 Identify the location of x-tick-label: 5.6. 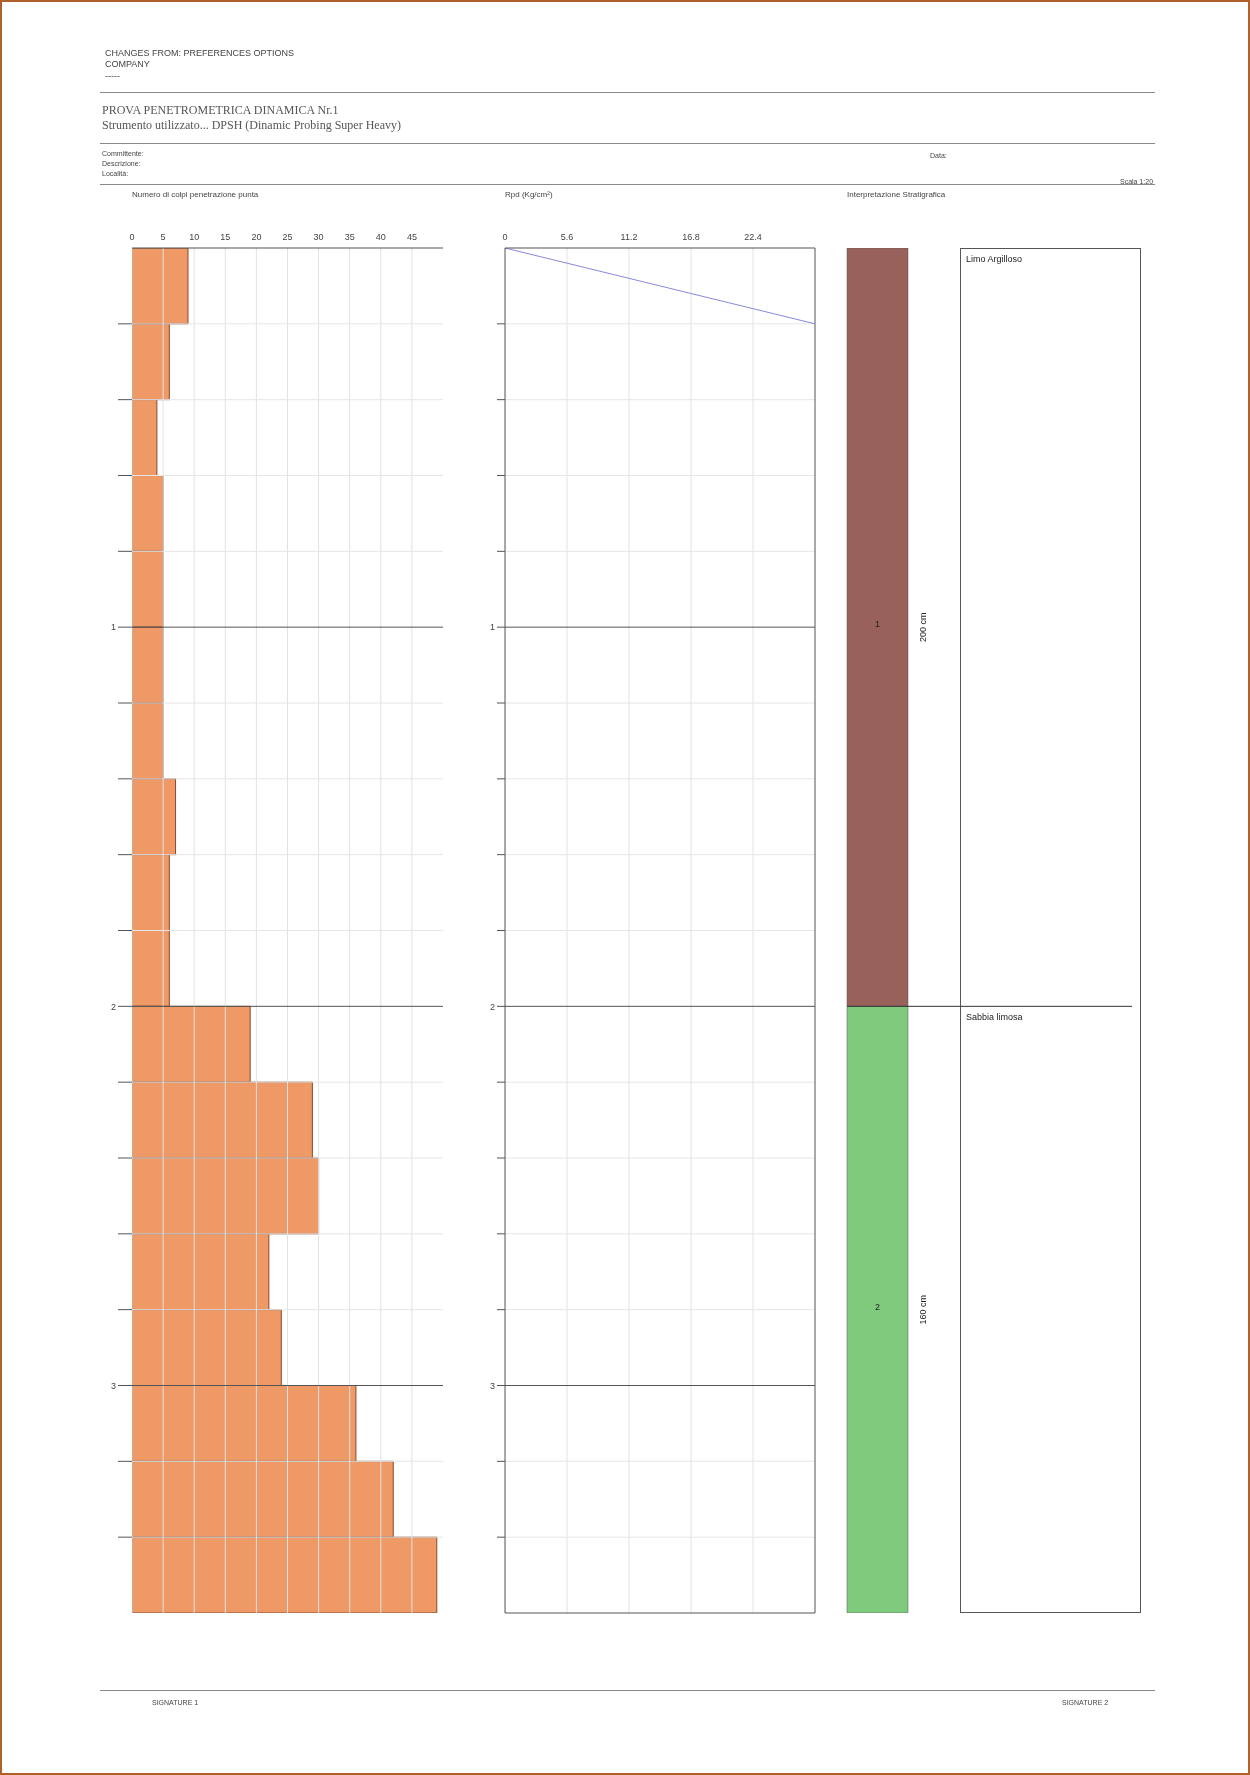
(567, 237).